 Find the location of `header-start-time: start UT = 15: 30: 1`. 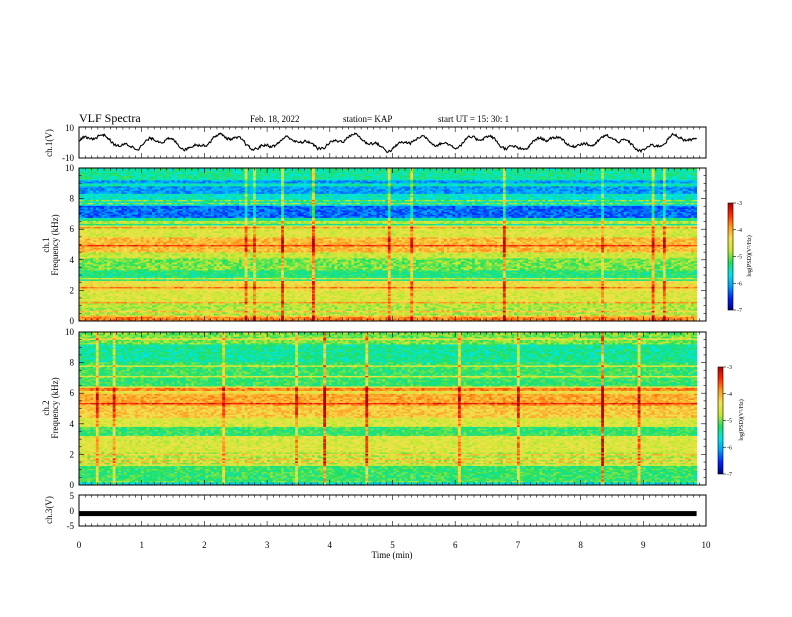

header-start-time: start UT = 15: 30: 1 is located at coordinates (473, 119).